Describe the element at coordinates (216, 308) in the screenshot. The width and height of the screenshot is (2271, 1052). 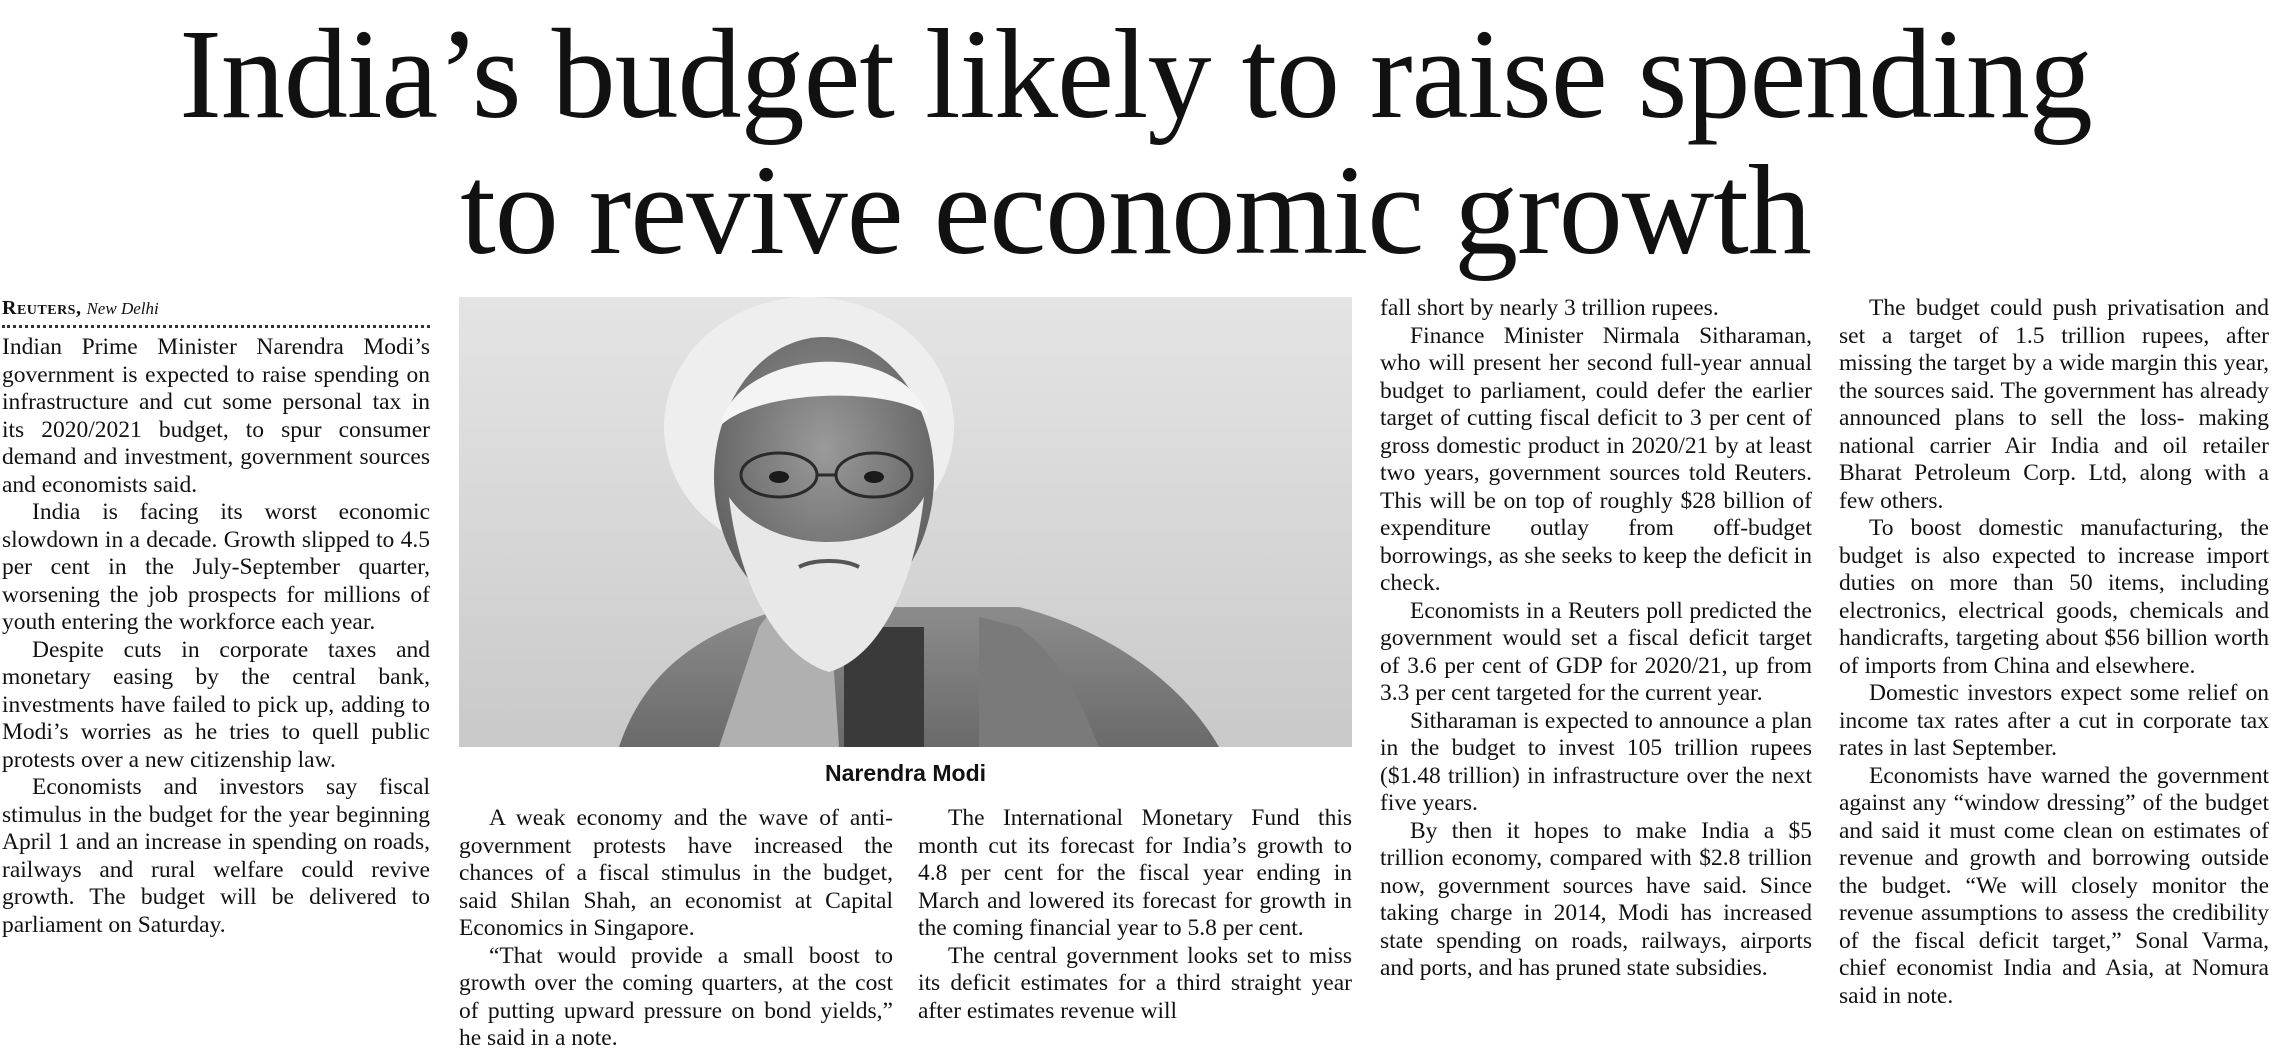
I see `byline: Reuters, New Delhi` at that location.